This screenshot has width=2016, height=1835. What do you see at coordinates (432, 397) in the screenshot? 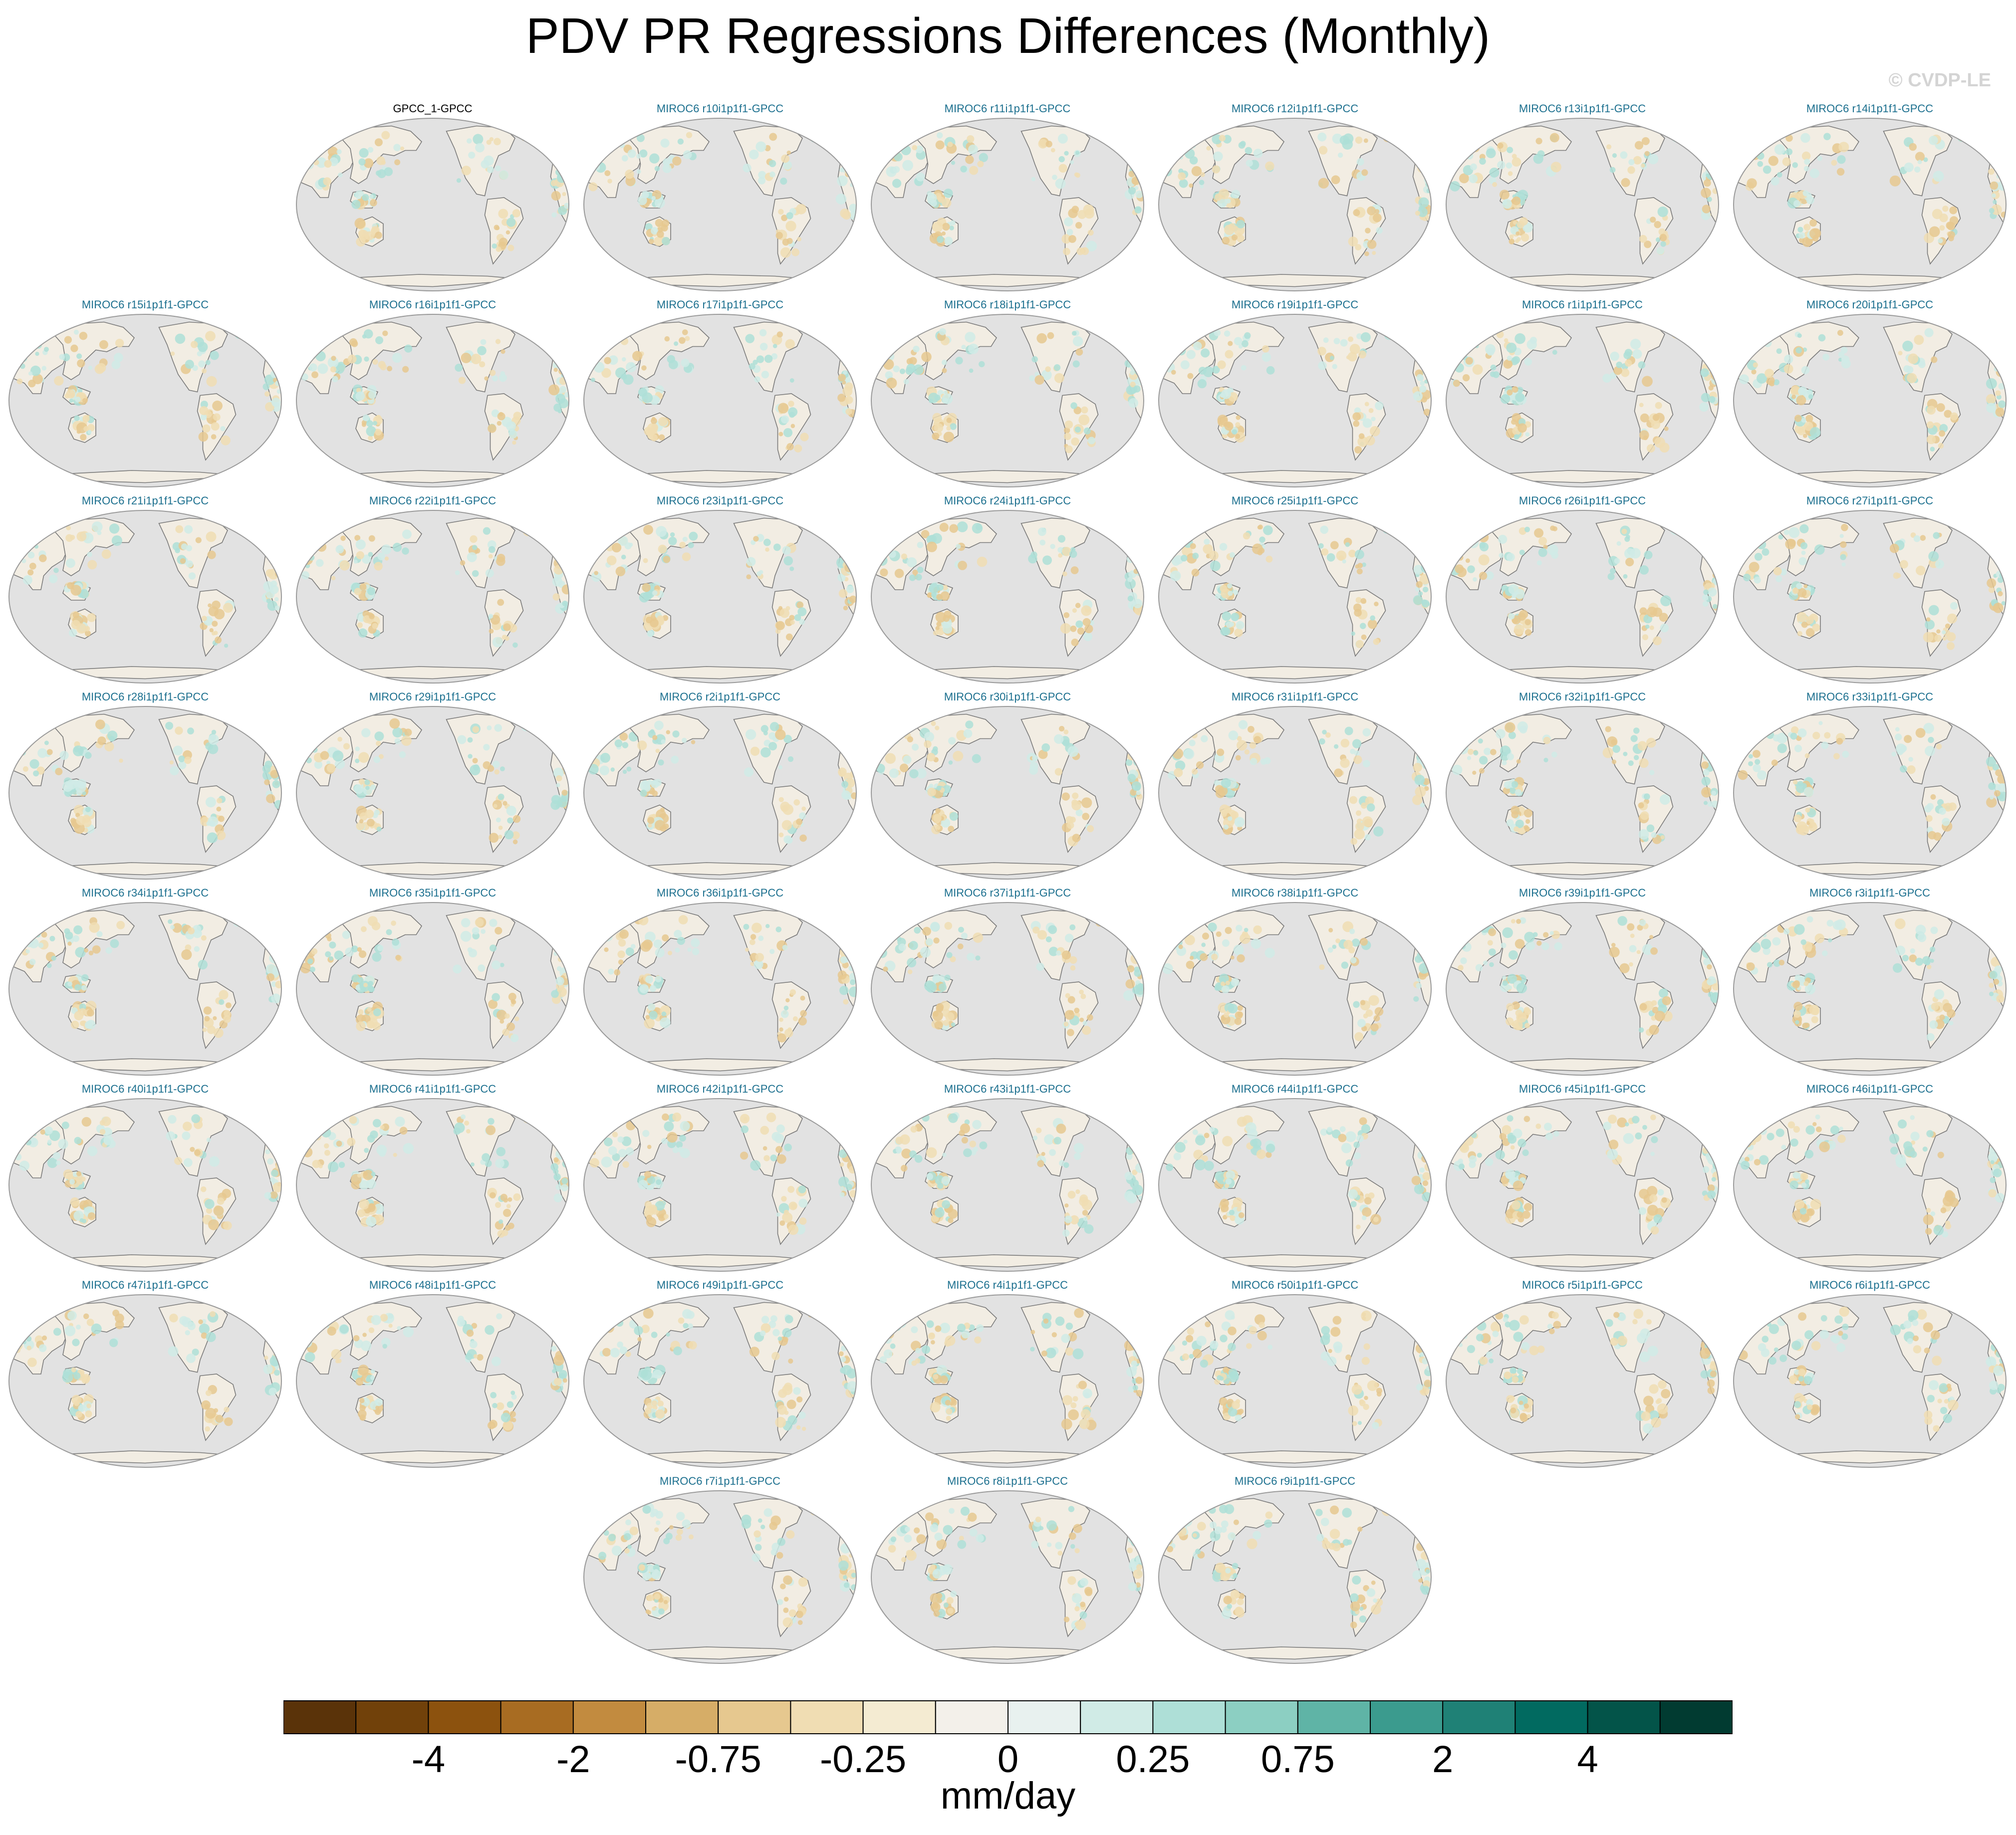
I see `map-panel: MIROC6 r16i1p1f1-GPCC` at bounding box center [432, 397].